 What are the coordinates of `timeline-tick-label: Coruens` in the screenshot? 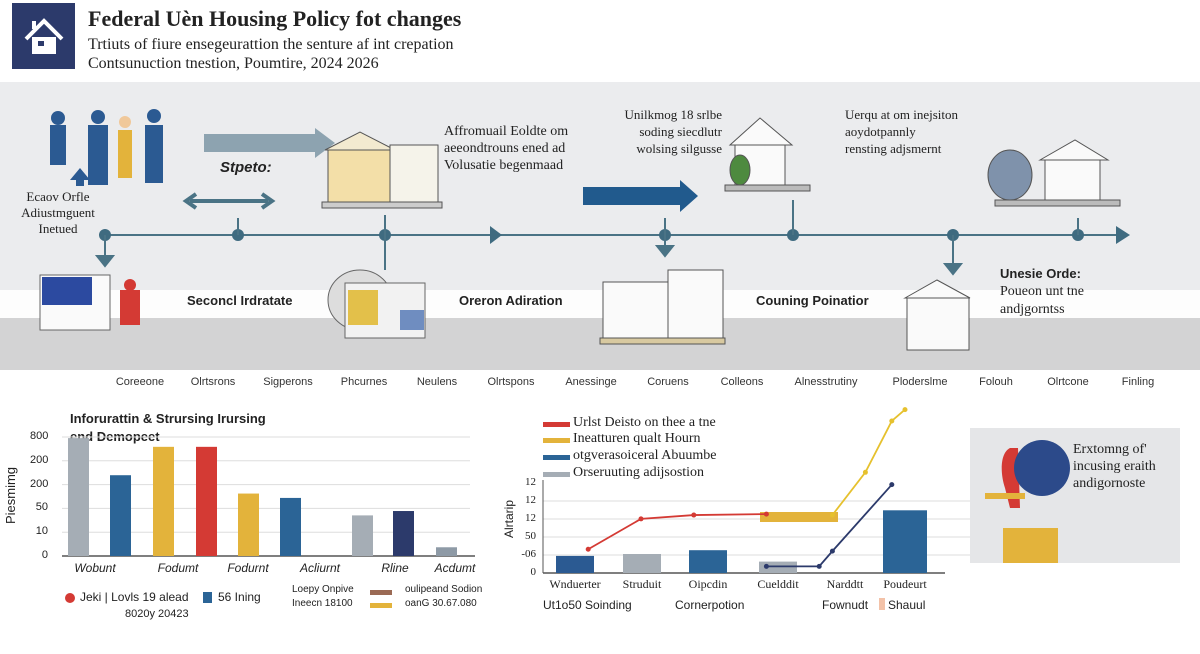 It's located at (668, 382).